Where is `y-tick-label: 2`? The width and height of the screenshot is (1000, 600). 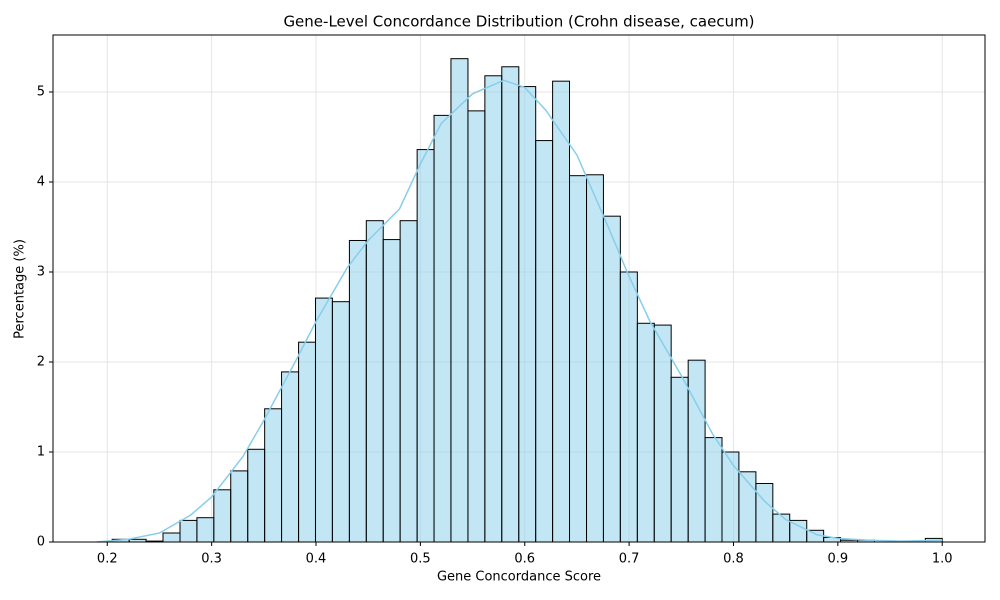
y-tick-label: 2 is located at coordinates (41, 361).